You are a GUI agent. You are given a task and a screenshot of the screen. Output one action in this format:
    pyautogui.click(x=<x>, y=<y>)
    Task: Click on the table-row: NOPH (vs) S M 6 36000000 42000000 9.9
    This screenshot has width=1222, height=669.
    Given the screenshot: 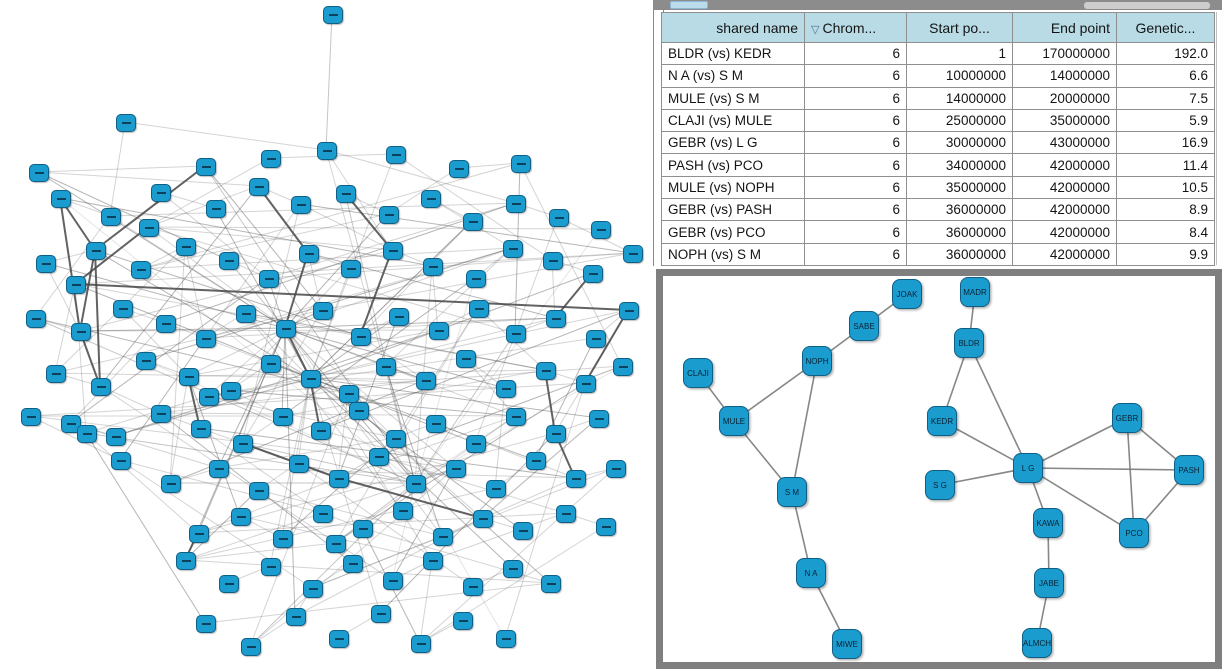 What is the action you would take?
    pyautogui.click(x=938, y=254)
    